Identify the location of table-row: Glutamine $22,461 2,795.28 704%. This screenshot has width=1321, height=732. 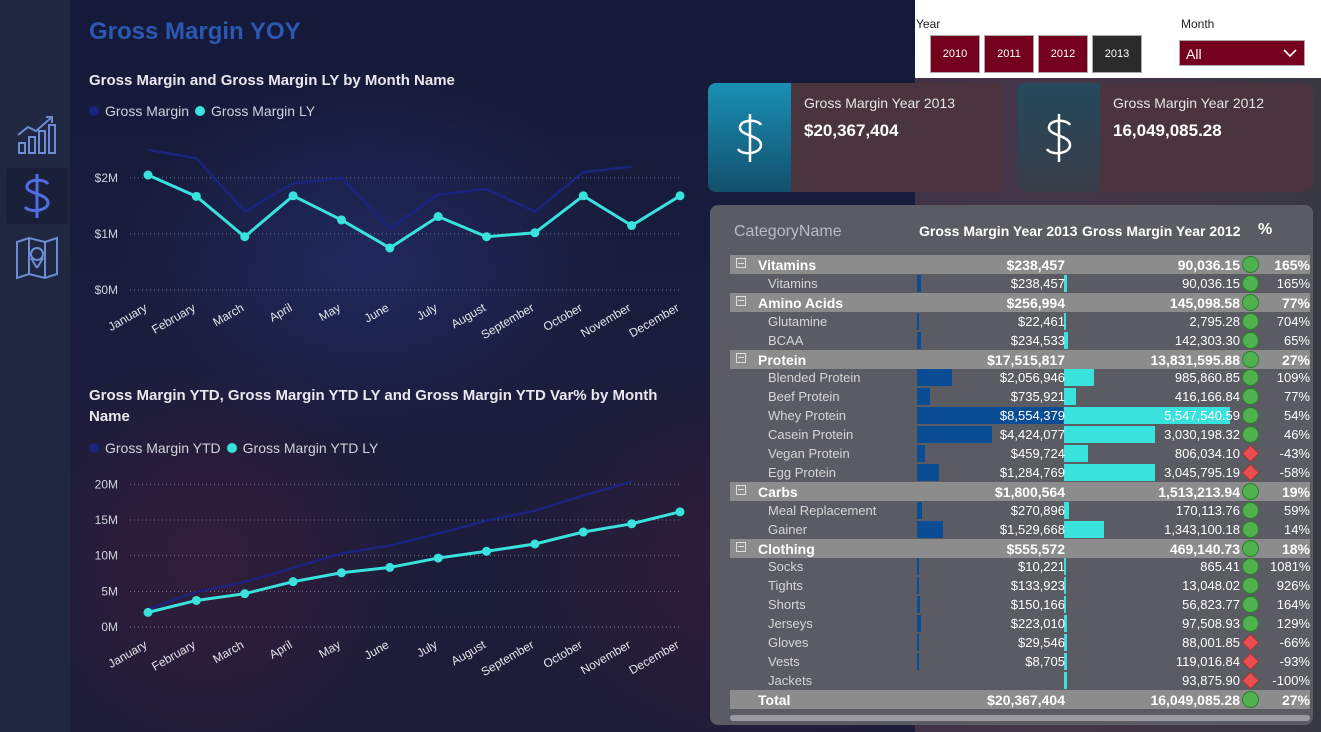
(1020, 321).